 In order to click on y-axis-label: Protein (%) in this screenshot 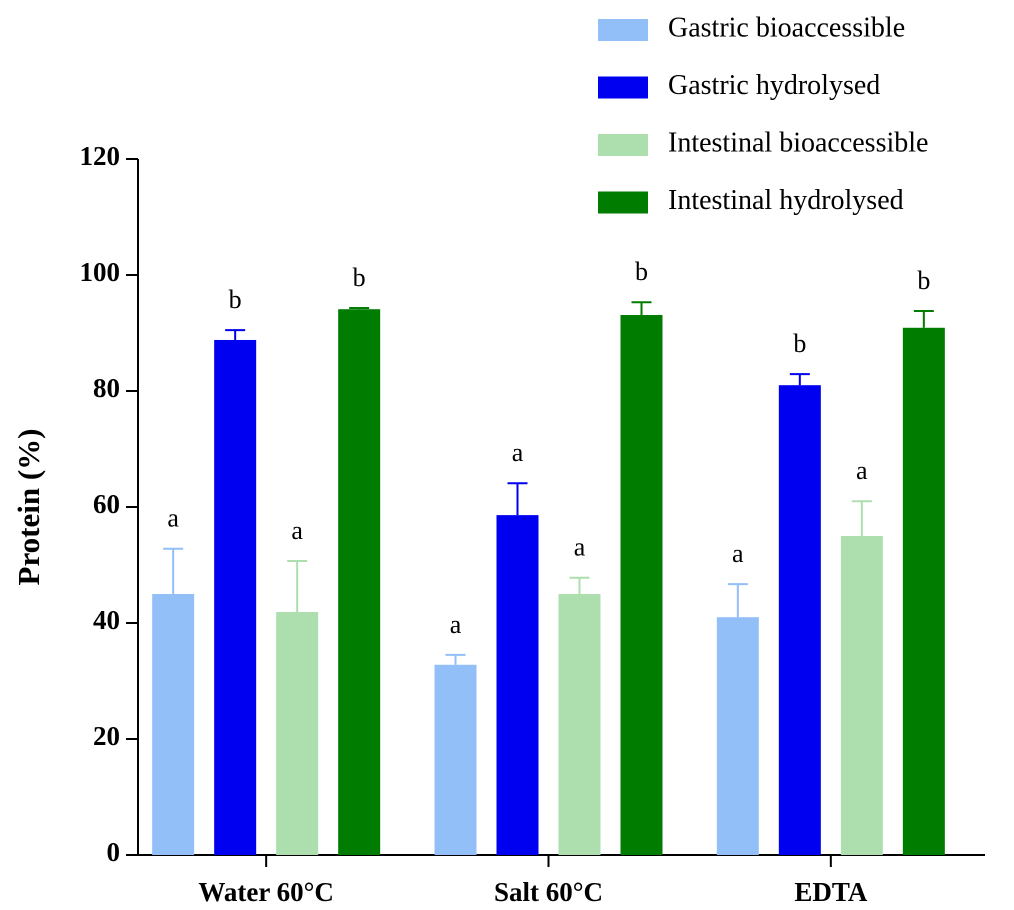, I will do `click(28, 507)`.